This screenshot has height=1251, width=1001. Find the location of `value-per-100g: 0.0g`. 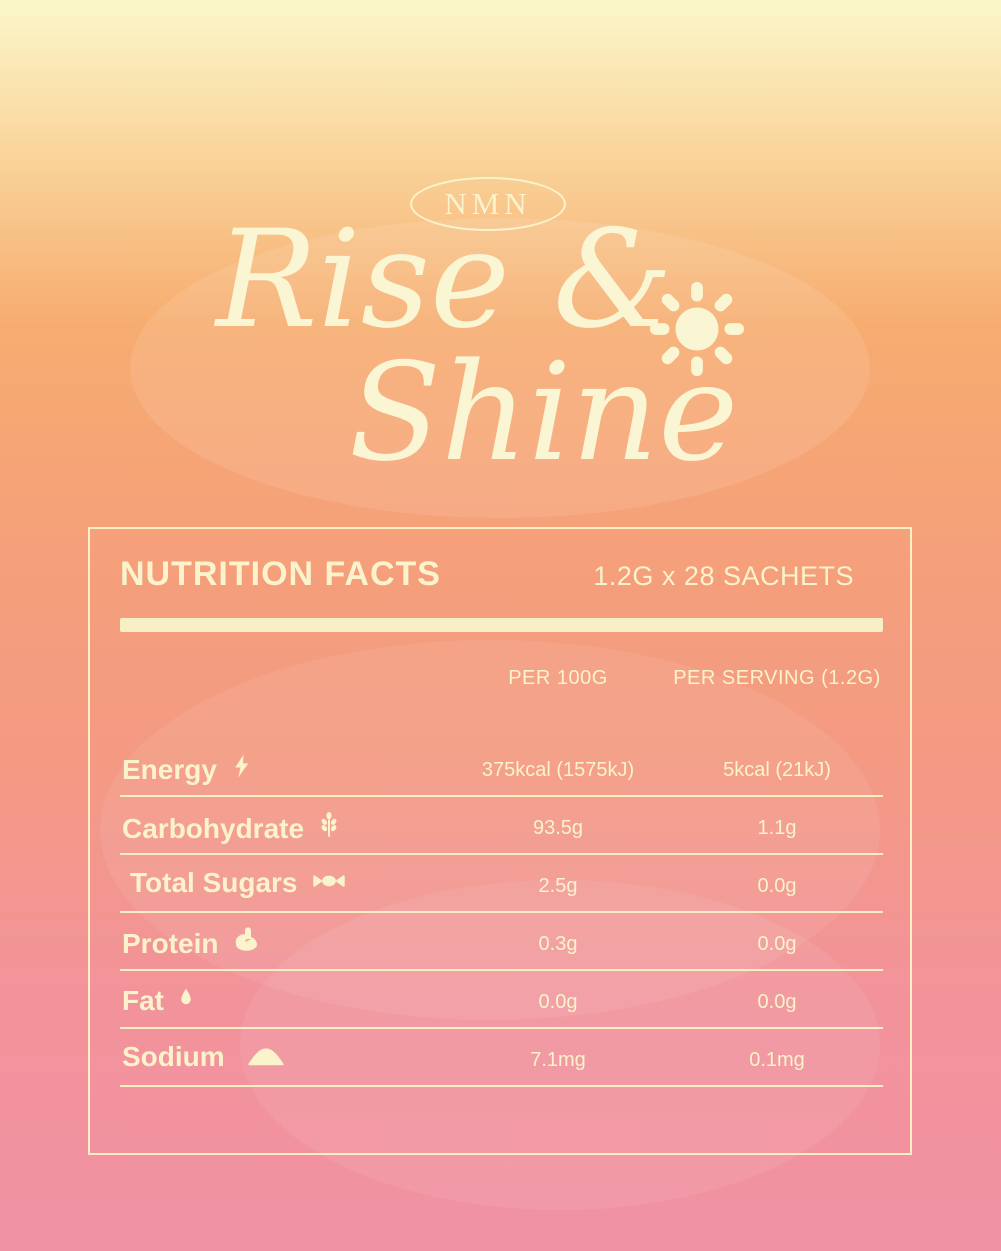

value-per-100g: 0.0g is located at coordinates (558, 1002).